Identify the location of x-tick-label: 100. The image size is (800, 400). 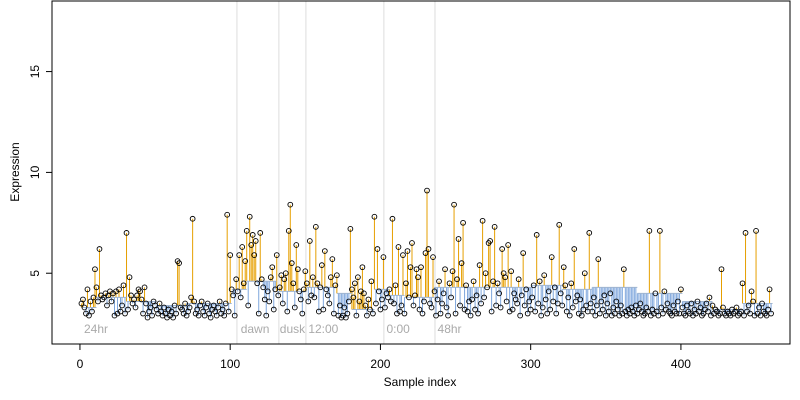
(230, 364).